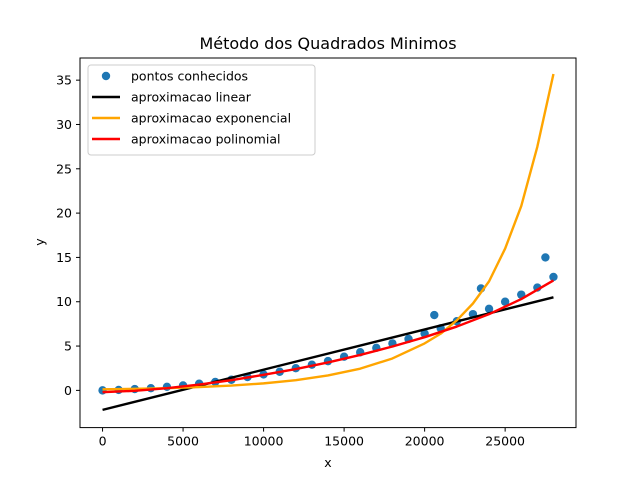  Describe the element at coordinates (64, 168) in the screenshot. I see `y-tick-label: 25` at that location.